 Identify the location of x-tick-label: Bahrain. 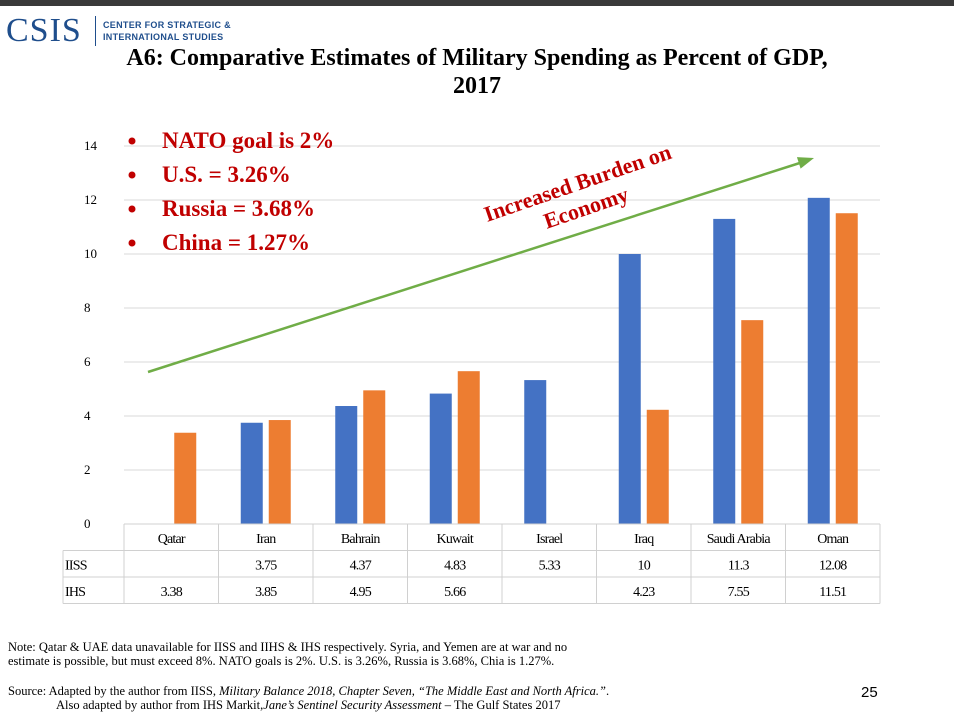
(361, 539).